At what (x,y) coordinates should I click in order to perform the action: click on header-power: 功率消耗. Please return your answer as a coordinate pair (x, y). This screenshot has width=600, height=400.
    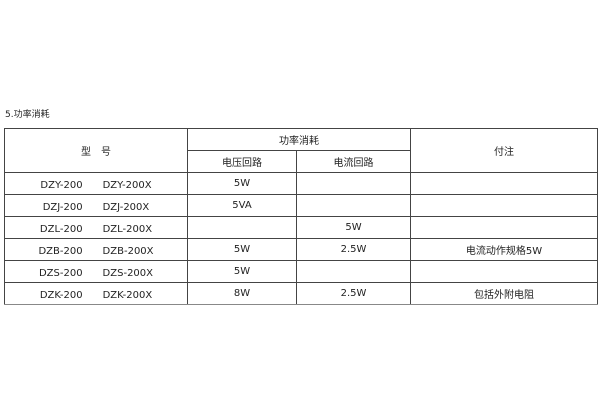
    Looking at the image, I should click on (299, 139).